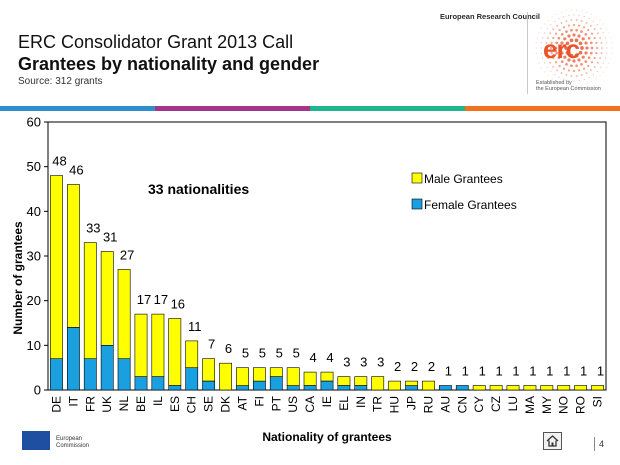 The image size is (620, 465). I want to click on bar-female-au, so click(445, 388).